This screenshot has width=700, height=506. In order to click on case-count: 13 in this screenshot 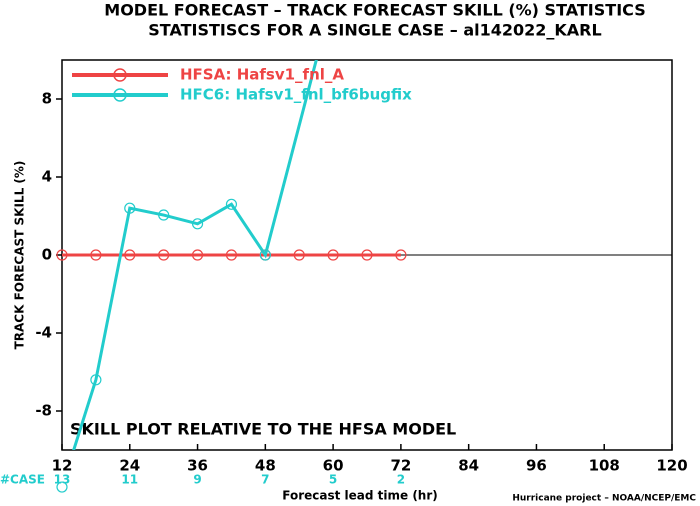, I will do `click(62, 480)`.